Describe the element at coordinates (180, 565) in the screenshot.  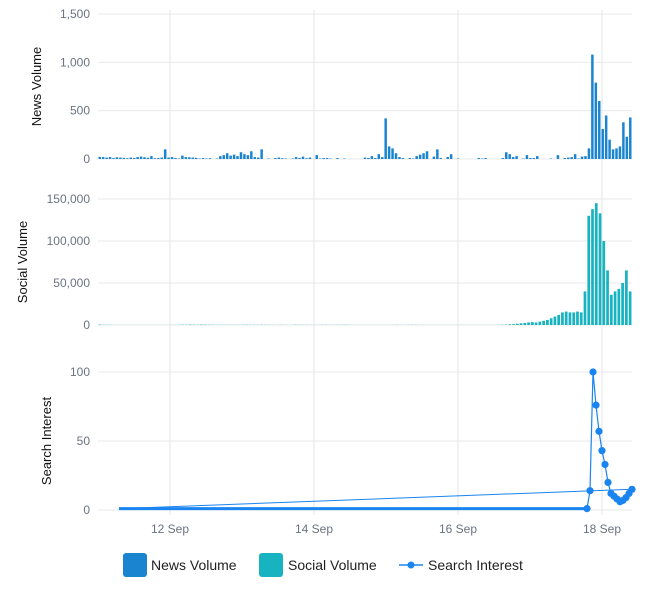
I see `legend-item-news-volume: News Volume` at that location.